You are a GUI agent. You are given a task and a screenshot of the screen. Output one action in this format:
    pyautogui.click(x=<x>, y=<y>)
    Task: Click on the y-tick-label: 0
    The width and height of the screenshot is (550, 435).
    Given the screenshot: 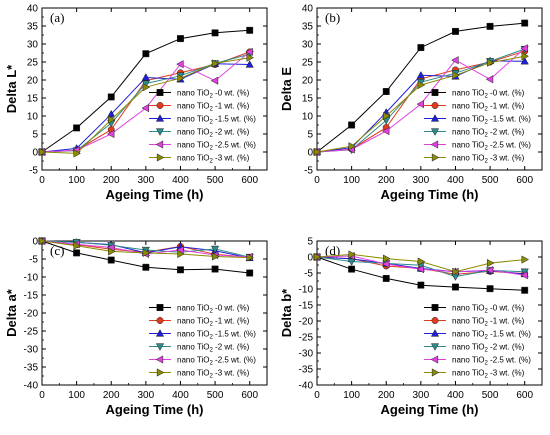 What is the action you would take?
    pyautogui.click(x=35, y=242)
    